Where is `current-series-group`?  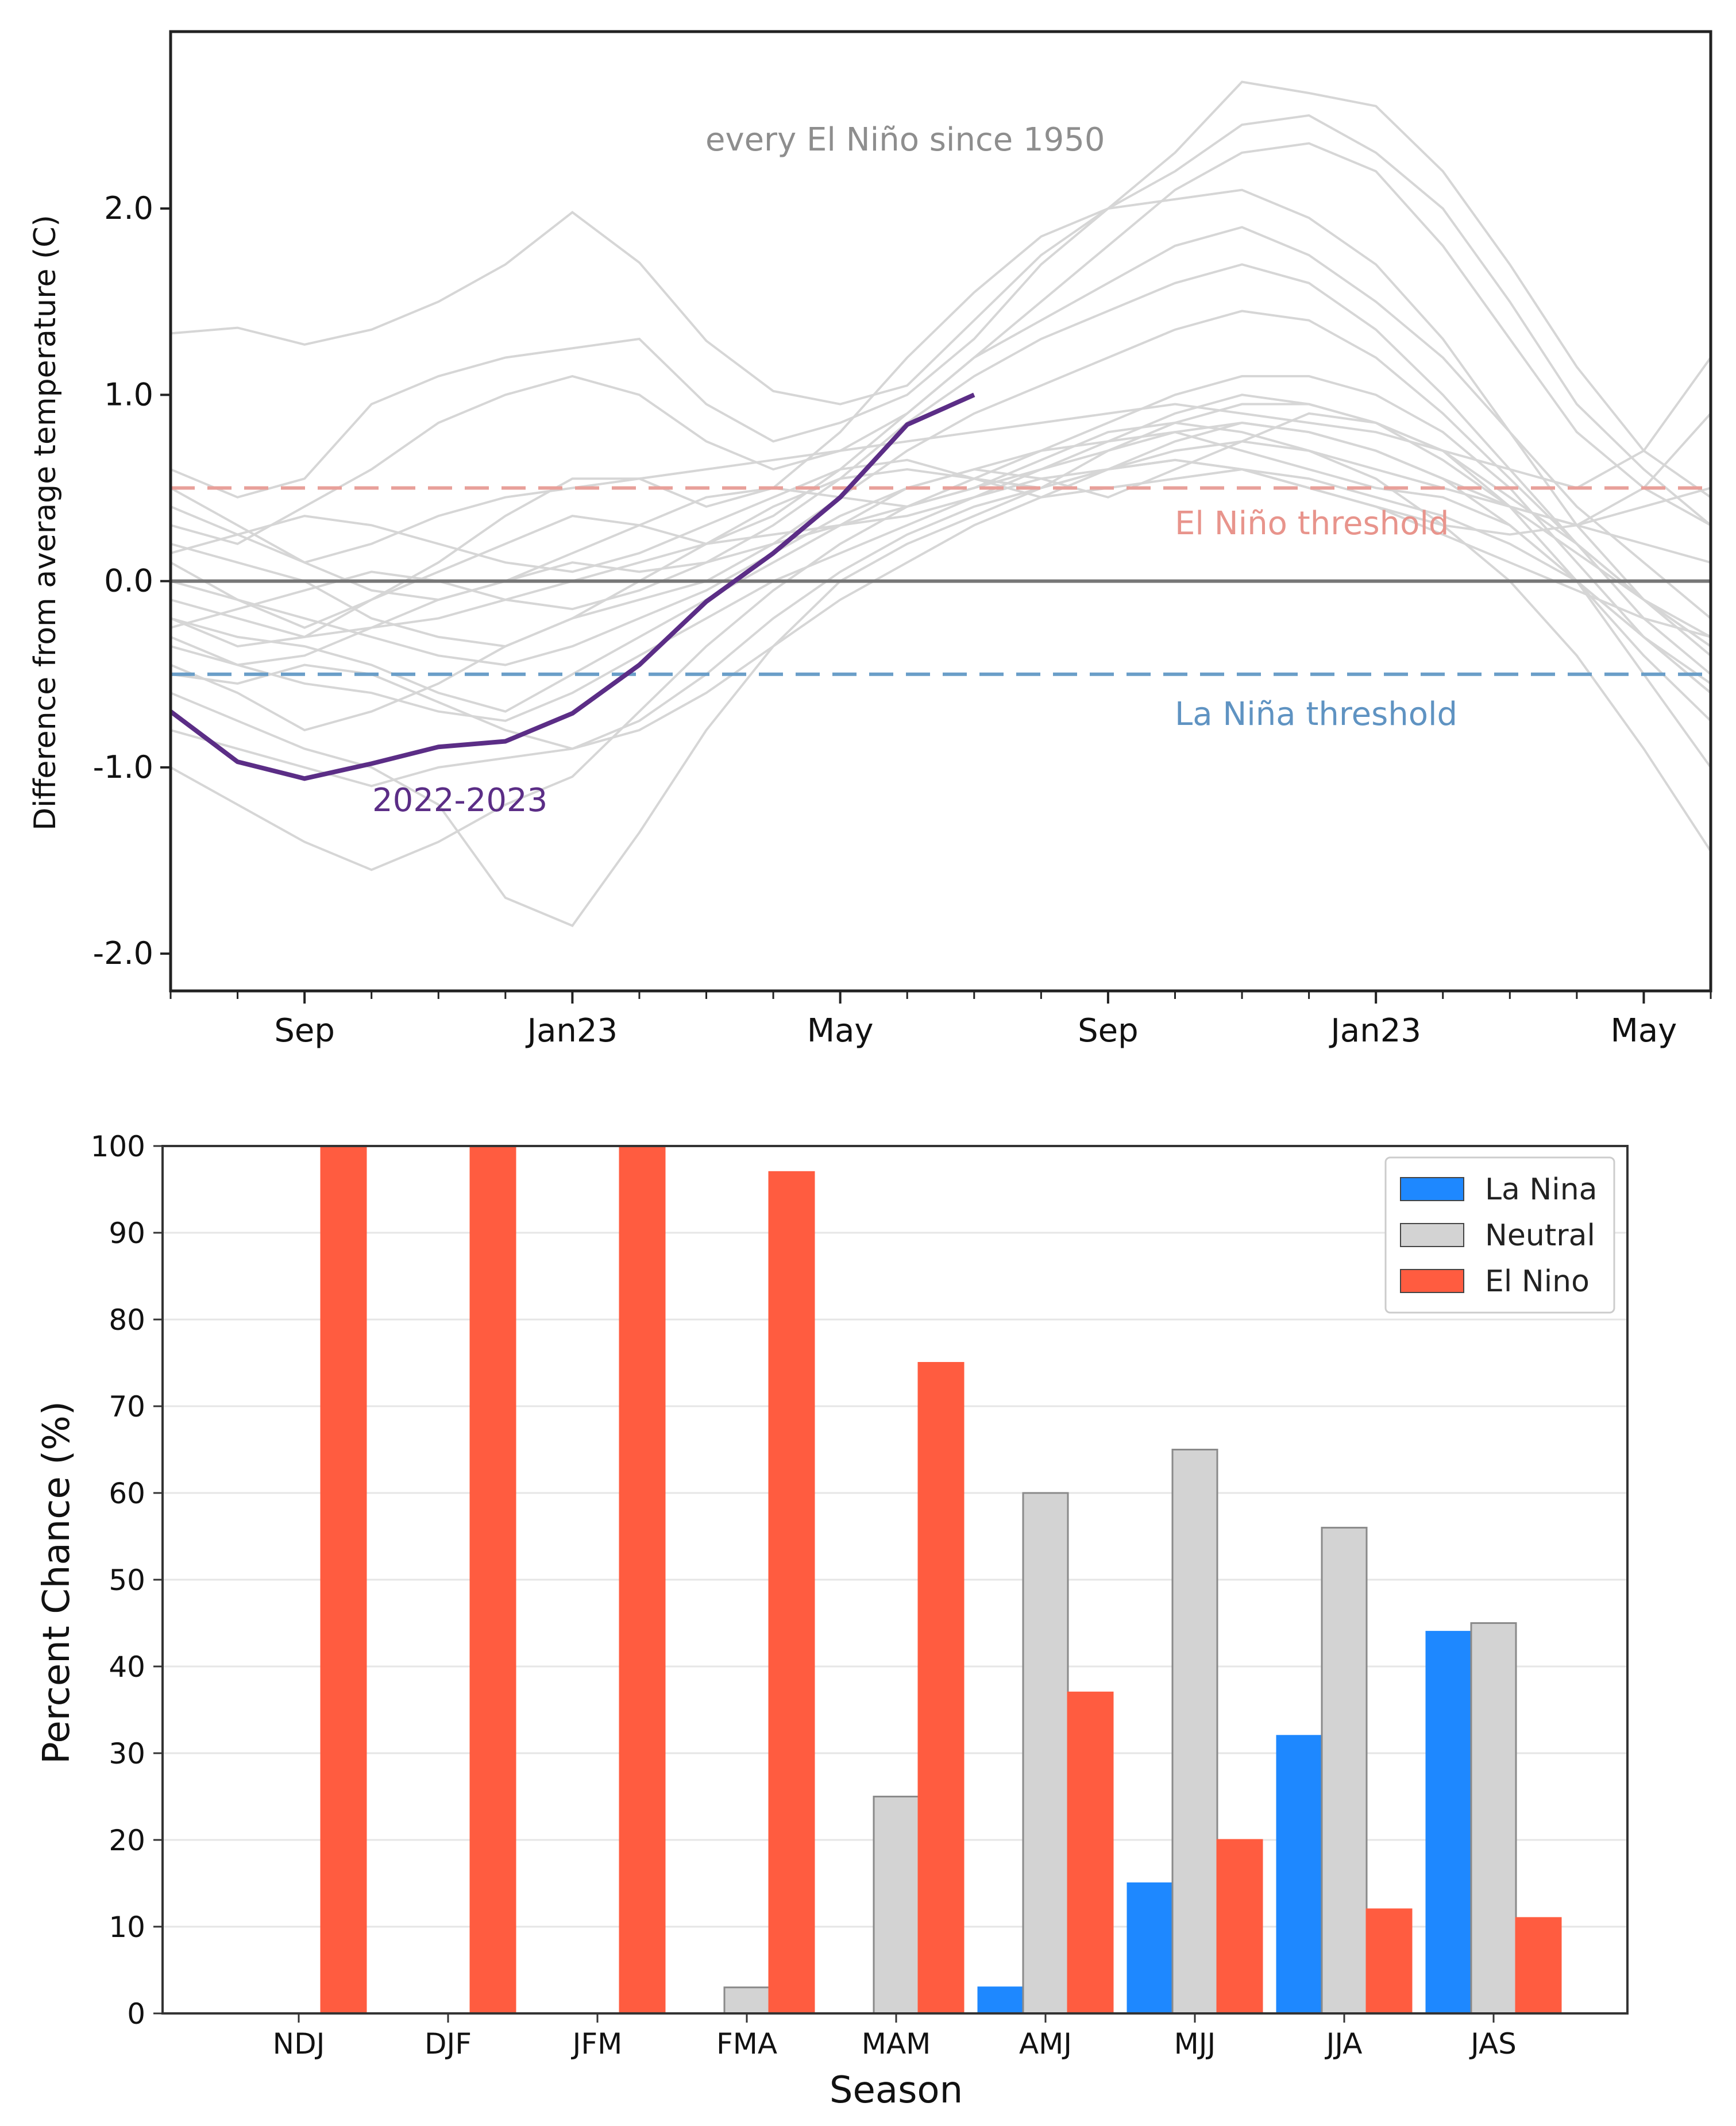 current-series-group is located at coordinates (572, 586).